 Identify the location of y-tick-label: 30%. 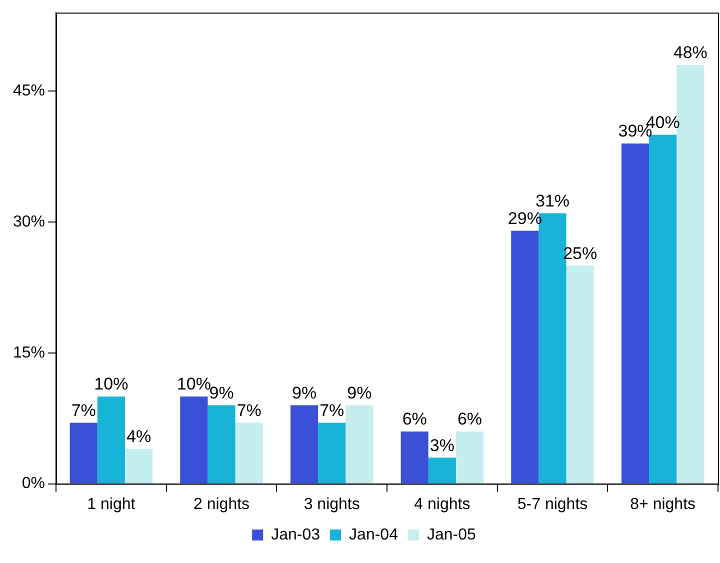
(29, 221).